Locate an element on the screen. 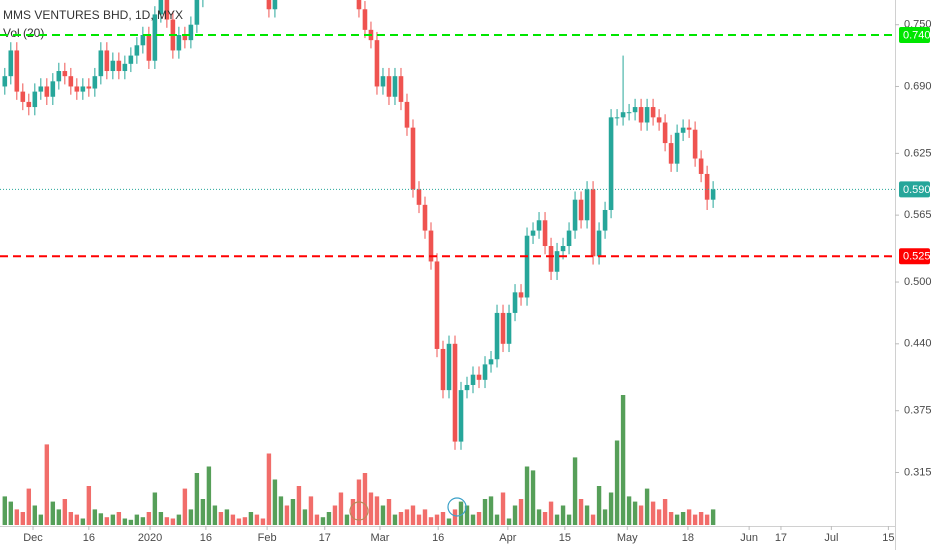 The image size is (932, 550). y-tick-label: 0.565 is located at coordinates (918, 215).